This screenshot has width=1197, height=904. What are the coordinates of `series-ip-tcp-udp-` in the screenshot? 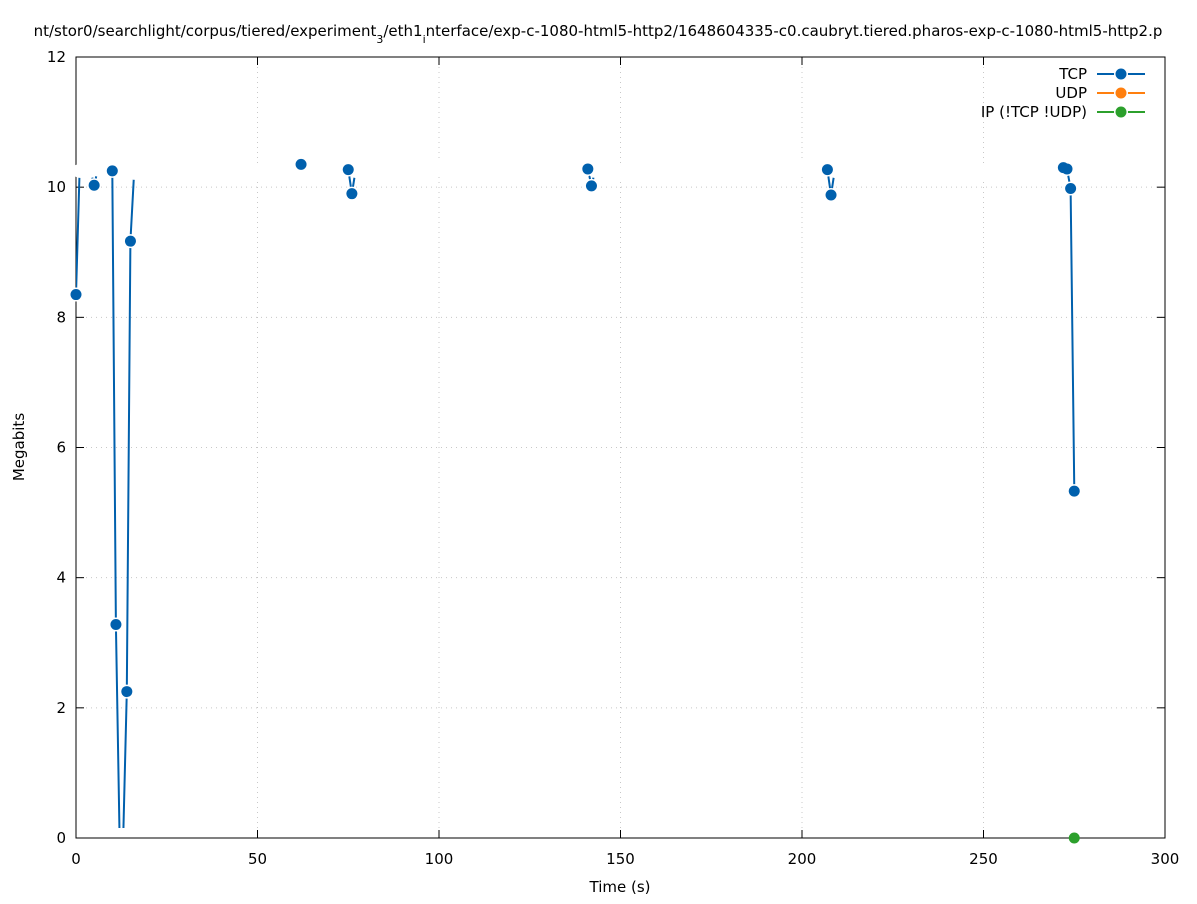 It's located at (1074, 838).